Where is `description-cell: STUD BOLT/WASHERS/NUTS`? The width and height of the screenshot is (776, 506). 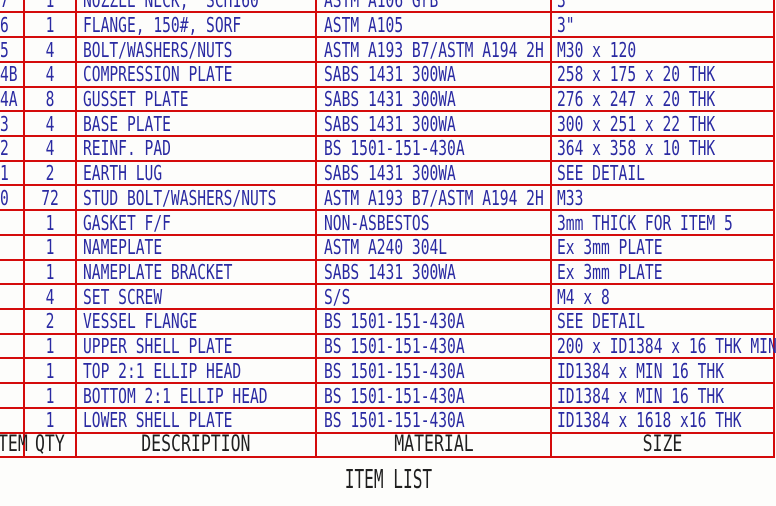 description-cell: STUD BOLT/WASHERS/NUTS is located at coordinates (197, 197).